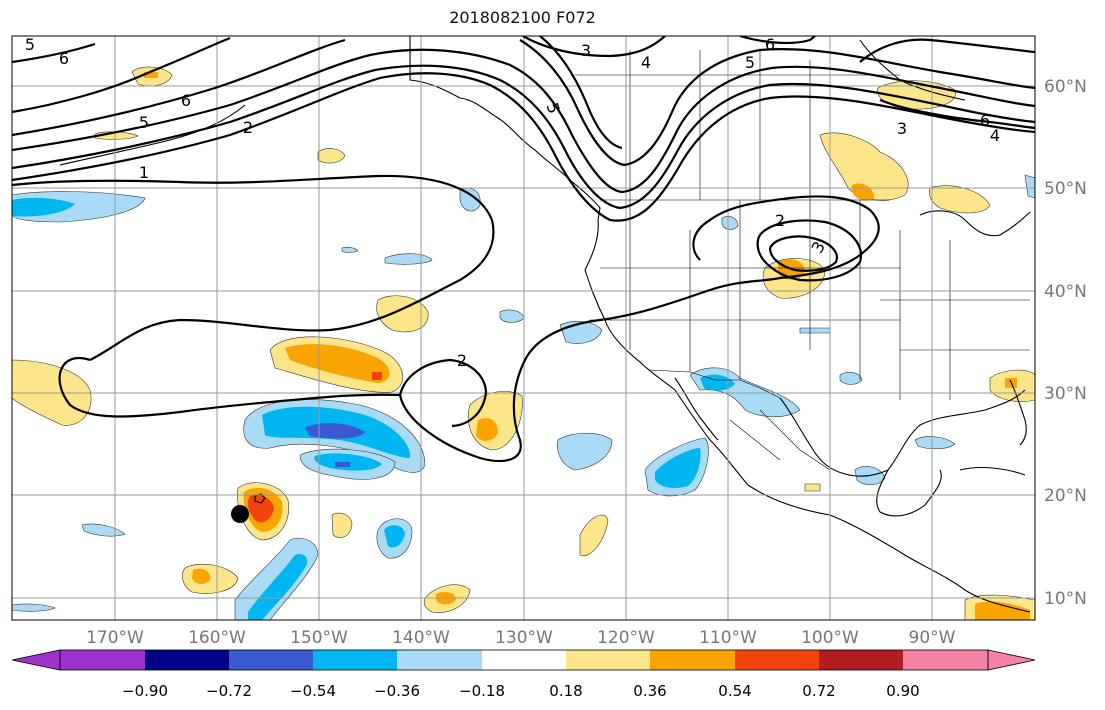 The width and height of the screenshot is (1105, 710). Describe the element at coordinates (1065, 292) in the screenshot. I see `lat-tick: 40°N` at that location.